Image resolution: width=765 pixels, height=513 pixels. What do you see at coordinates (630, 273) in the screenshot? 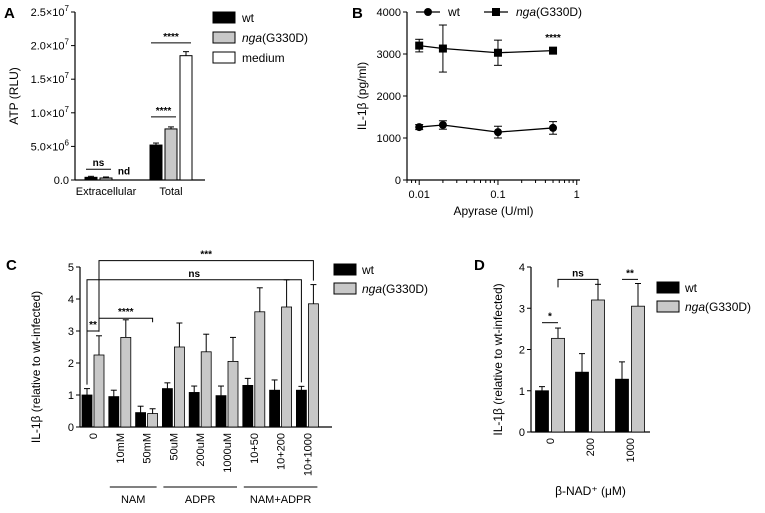
I see `d-significance-label: **` at bounding box center [630, 273].